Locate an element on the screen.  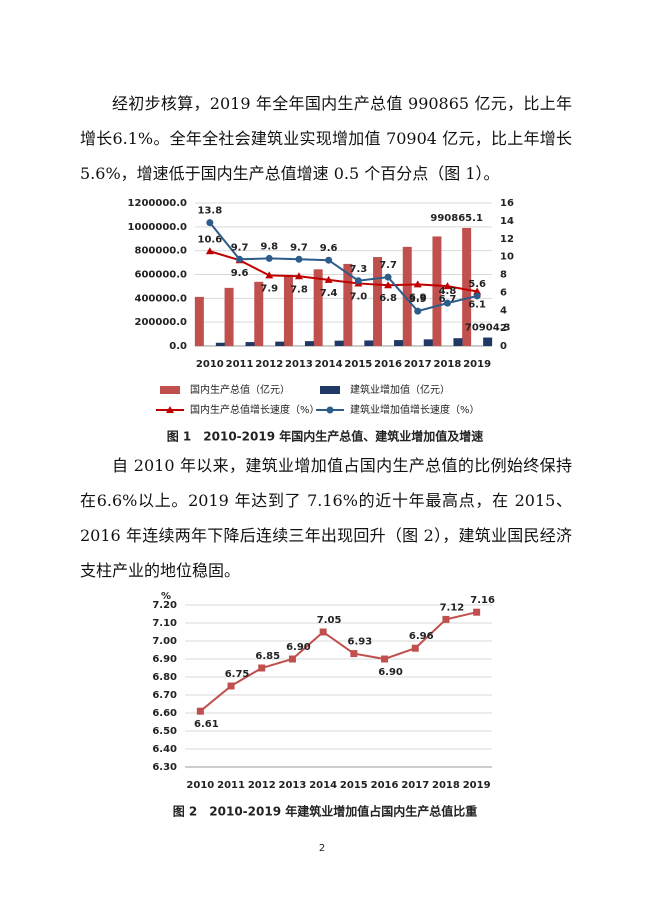
data-label: 13.8 is located at coordinates (210, 211).